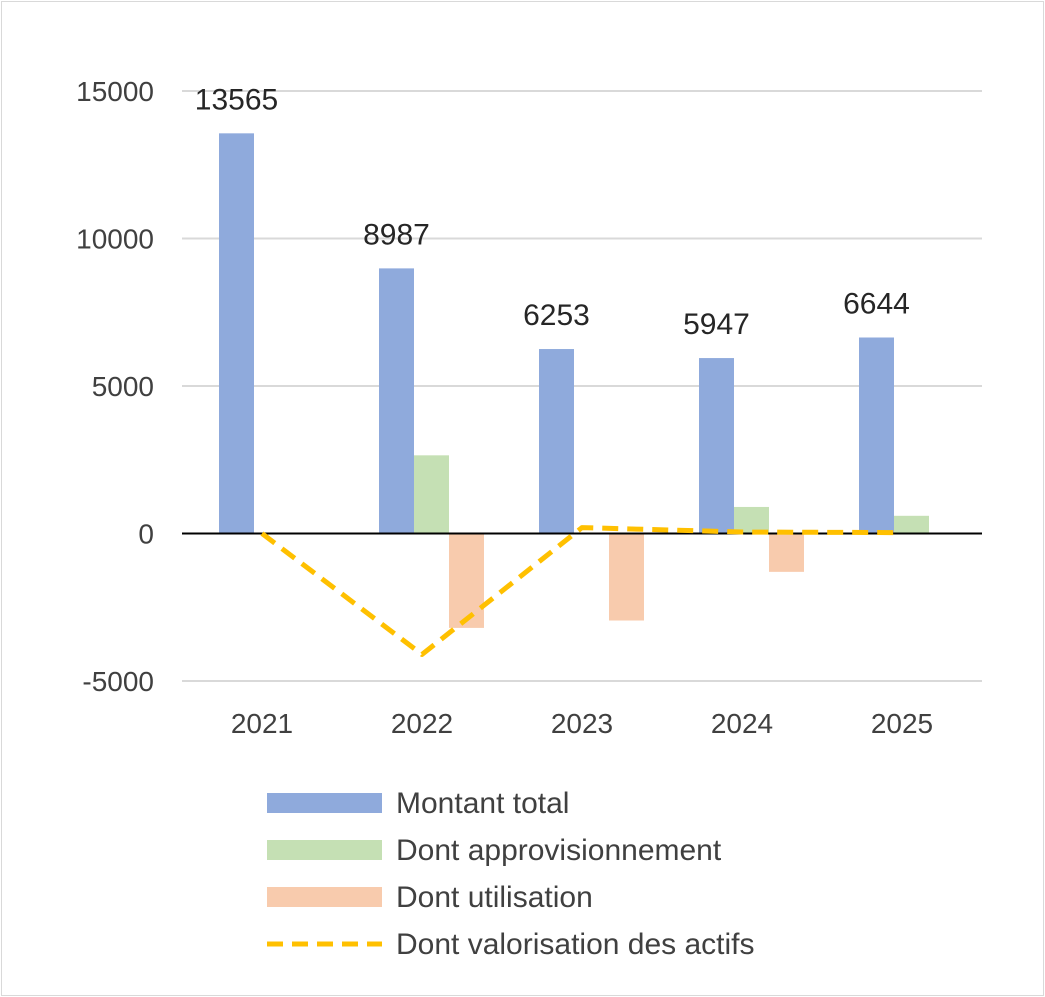 This screenshot has height=997, width=1045. Describe the element at coordinates (236, 333) in the screenshot. I see `bar-montant-total-2021` at that location.